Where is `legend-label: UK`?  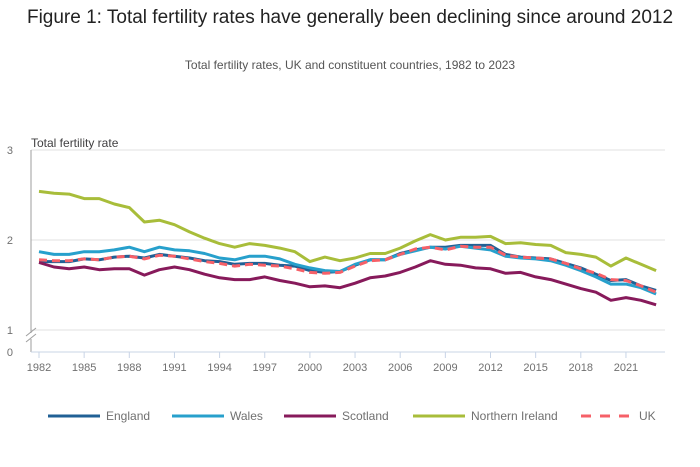
legend-label: UK is located at coordinates (647, 416).